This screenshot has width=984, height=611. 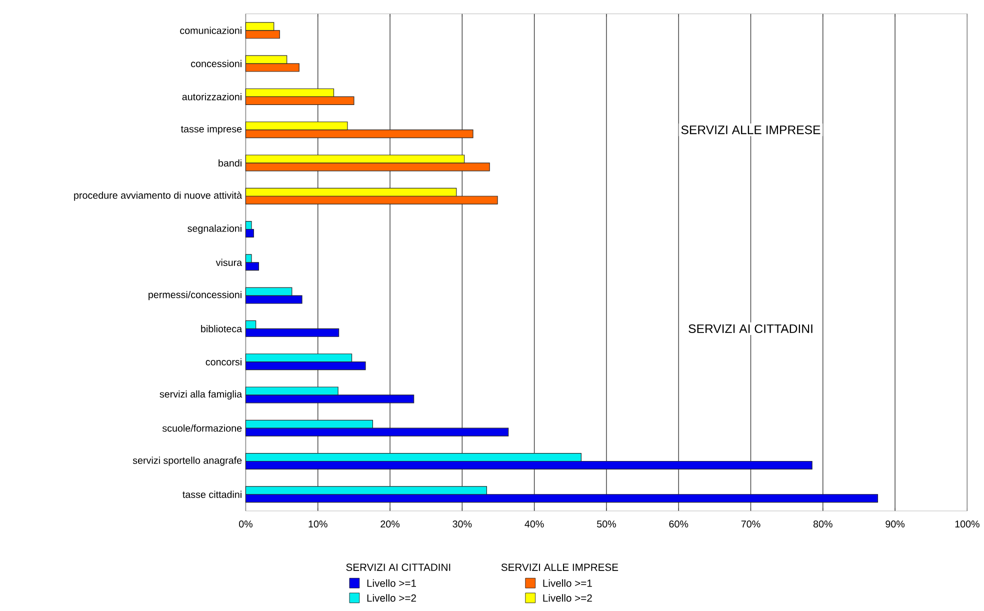 What do you see at coordinates (212, 96) in the screenshot?
I see `y-tick-label: autorizzazioni` at bounding box center [212, 96].